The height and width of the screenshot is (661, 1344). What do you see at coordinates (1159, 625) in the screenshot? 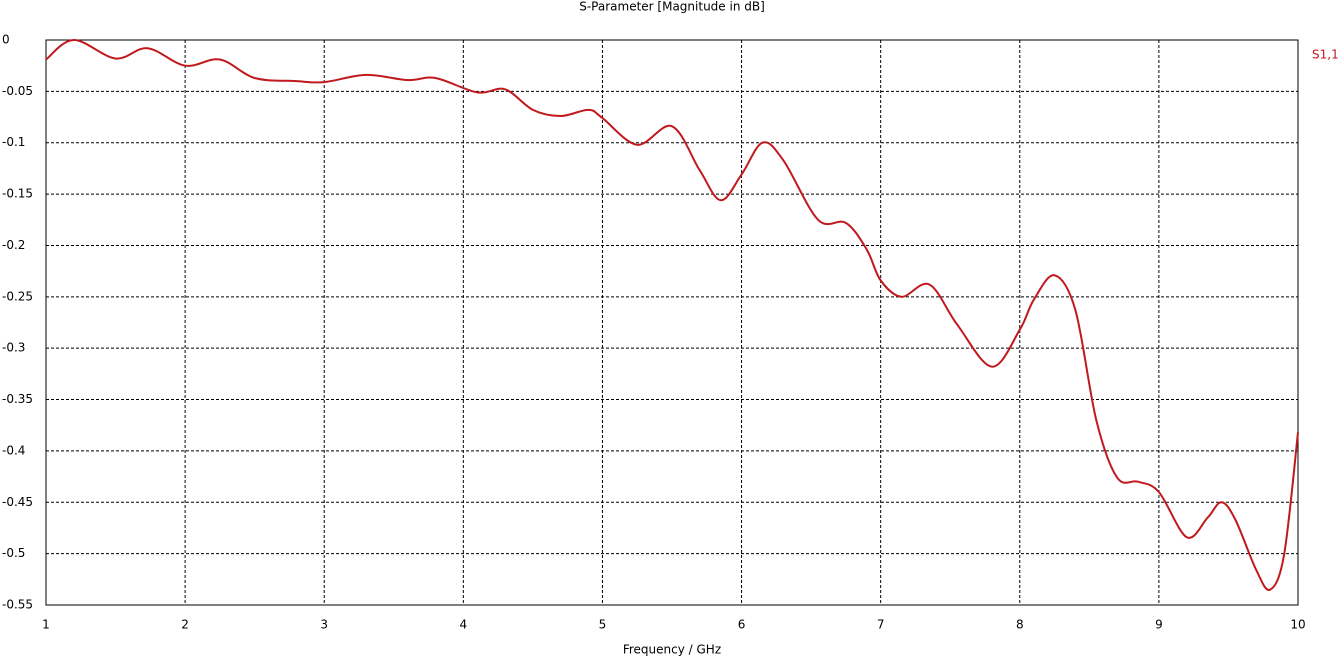
I see `x-tick-label: 9` at bounding box center [1159, 625].